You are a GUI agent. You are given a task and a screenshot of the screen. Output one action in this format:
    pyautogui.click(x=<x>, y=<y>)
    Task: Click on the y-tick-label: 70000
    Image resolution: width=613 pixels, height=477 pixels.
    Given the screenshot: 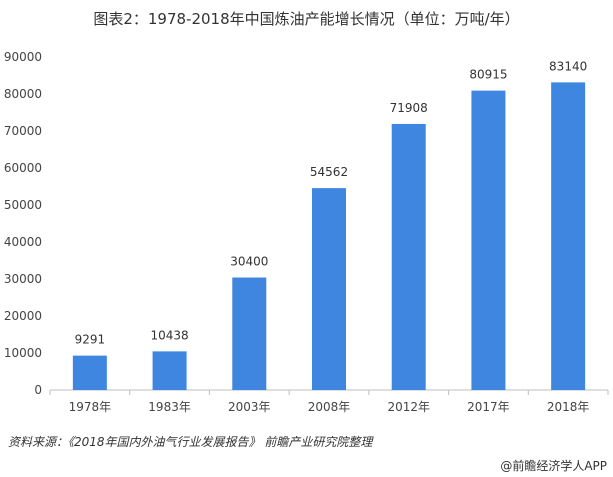 What is the action you would take?
    pyautogui.click(x=23, y=131)
    